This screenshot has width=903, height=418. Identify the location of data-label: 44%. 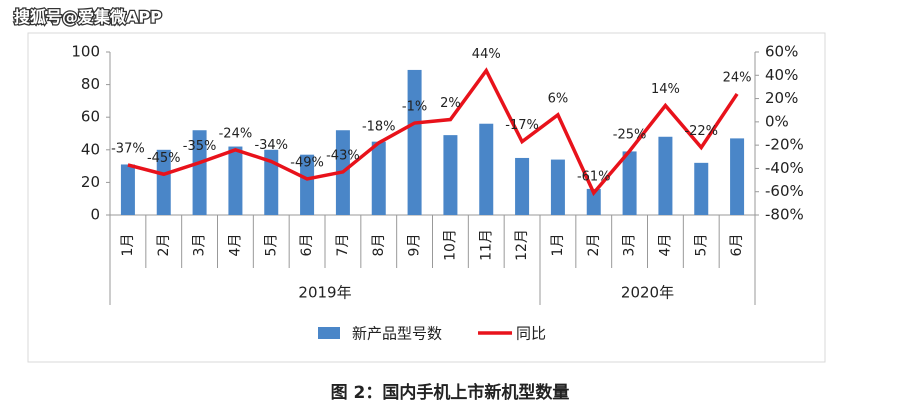
(486, 54).